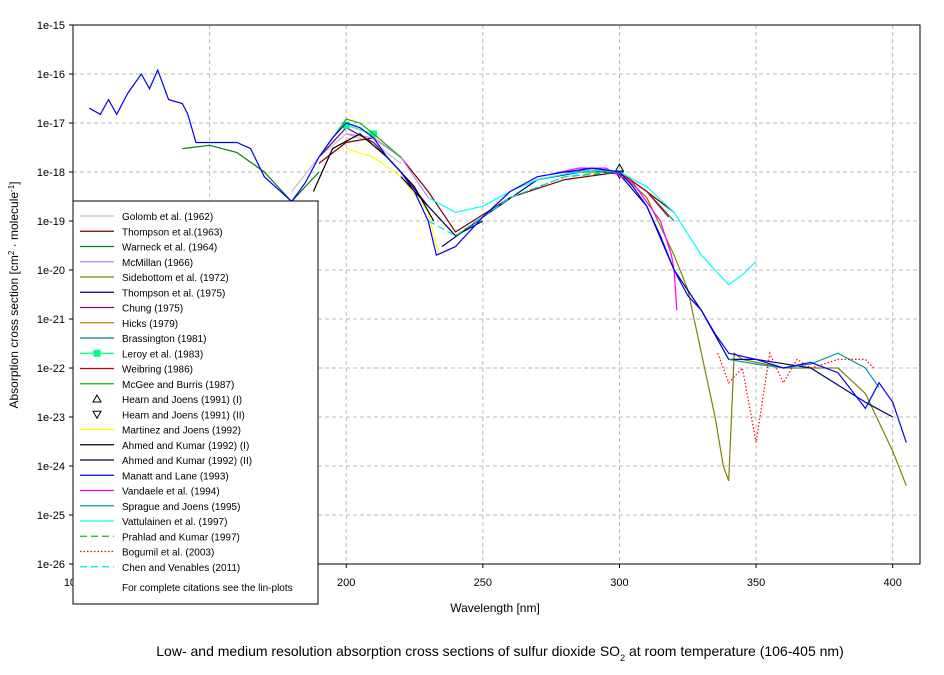 The width and height of the screenshot is (944, 675). What do you see at coordinates (168, 553) in the screenshot?
I see `legend-label: Bogumil et al. (2003)` at bounding box center [168, 553].